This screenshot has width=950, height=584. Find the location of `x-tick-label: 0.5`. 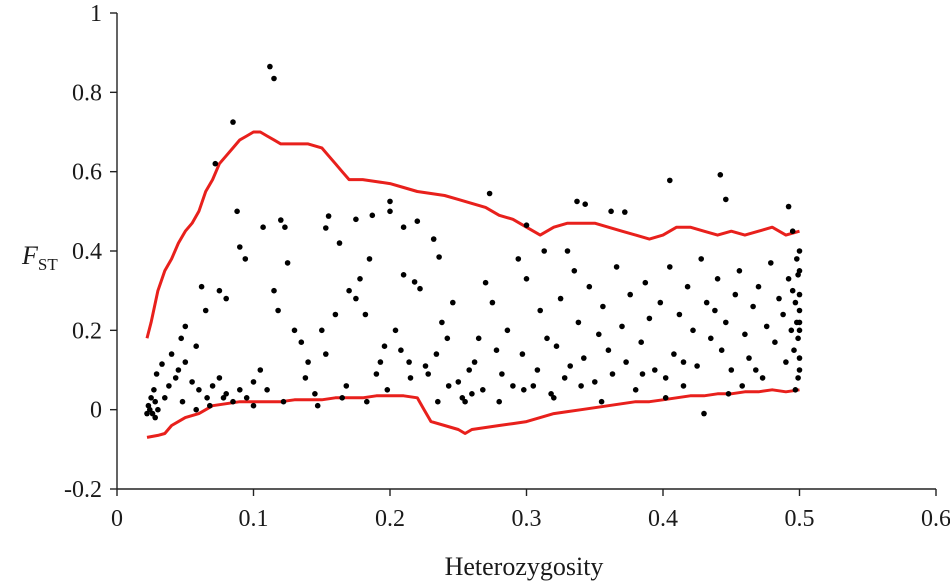

x-tick-label: 0.5 is located at coordinates (800, 519).